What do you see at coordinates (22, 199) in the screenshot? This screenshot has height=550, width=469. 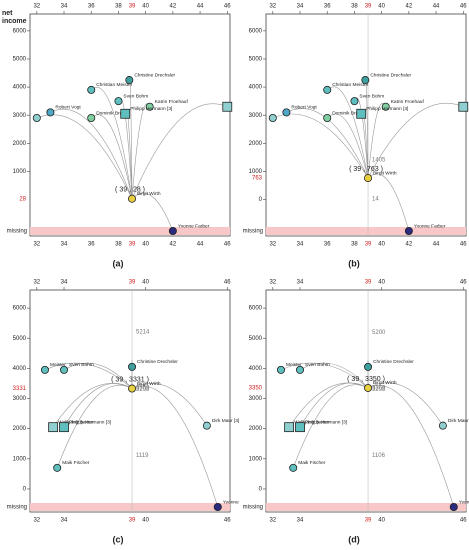 I see `y-marker-label: 28` at bounding box center [22, 199].